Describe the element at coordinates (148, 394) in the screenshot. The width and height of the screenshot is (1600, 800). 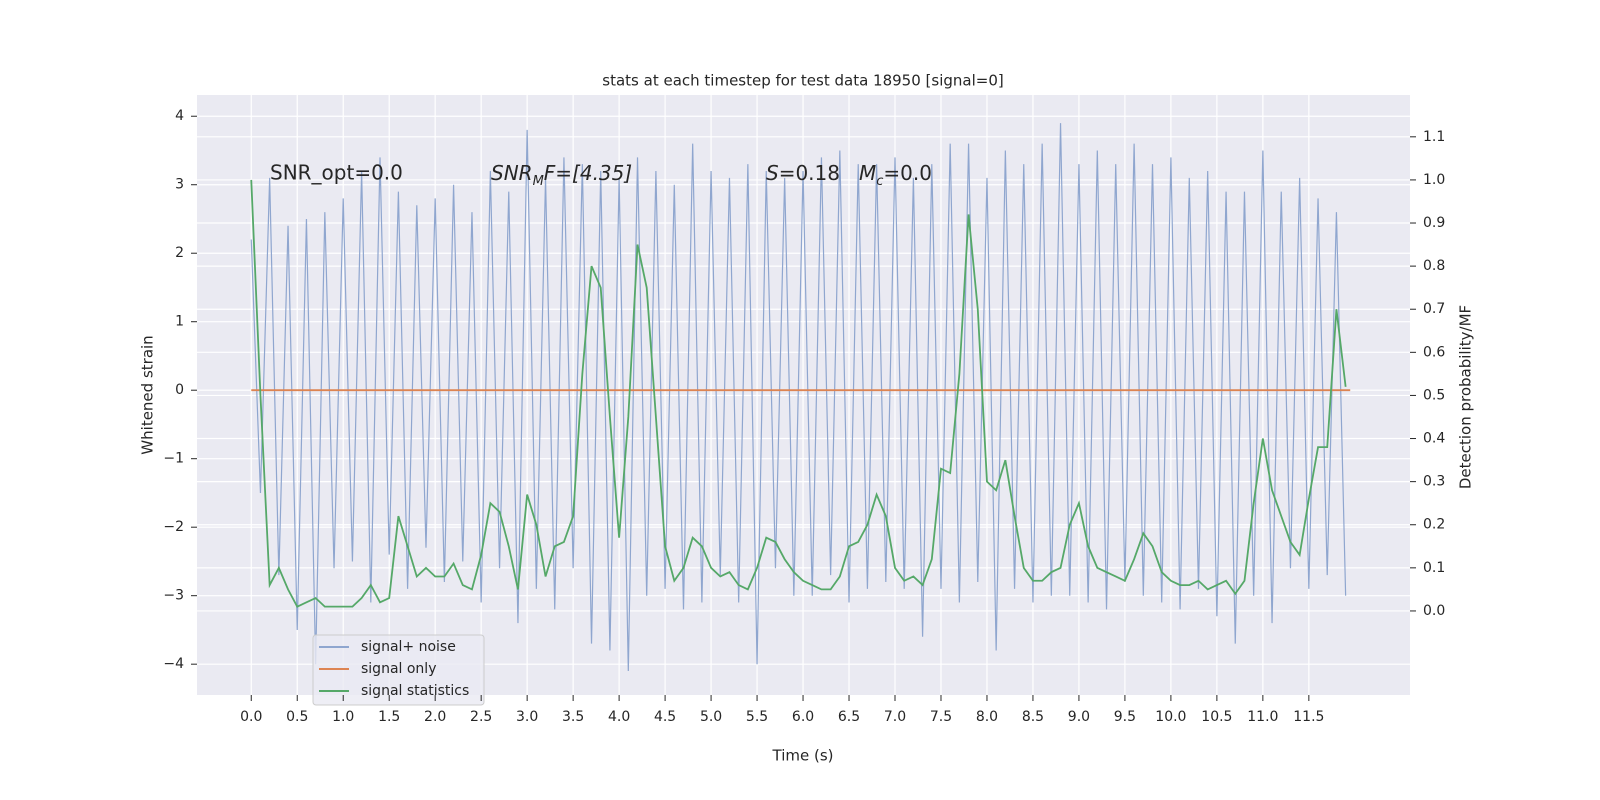
I see `y-axis-label: Whitened strain` at that location.